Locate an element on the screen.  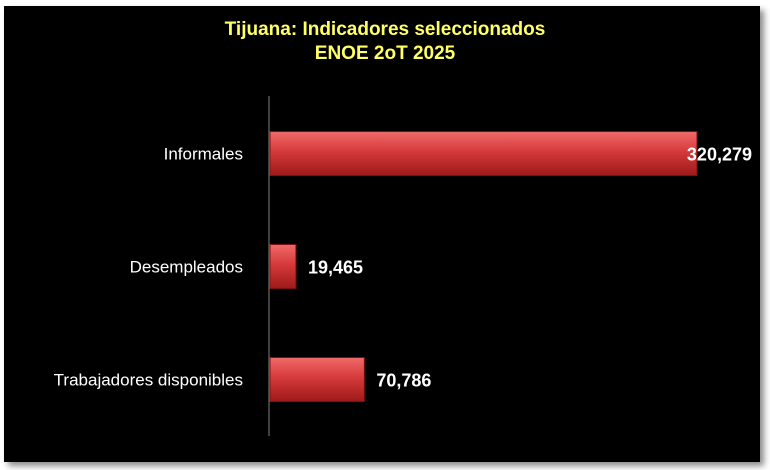
bar-trabajadores-disponibles is located at coordinates (317, 379).